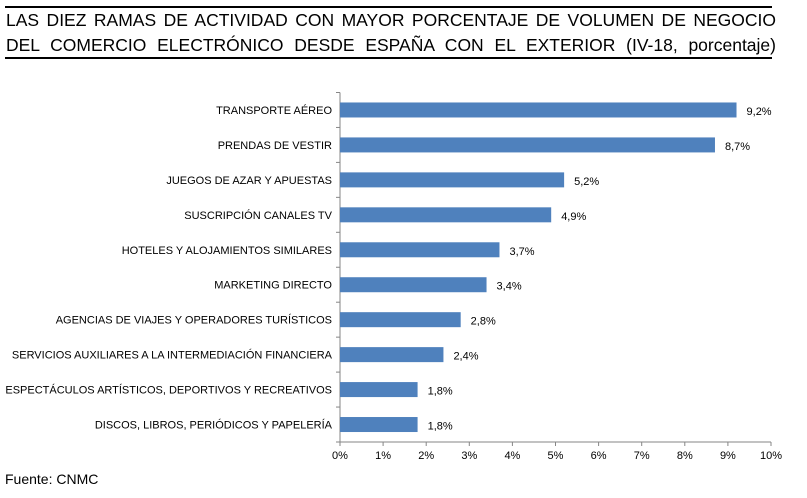  Describe the element at coordinates (728, 456) in the screenshot. I see `x-tick-label: 9%` at that location.